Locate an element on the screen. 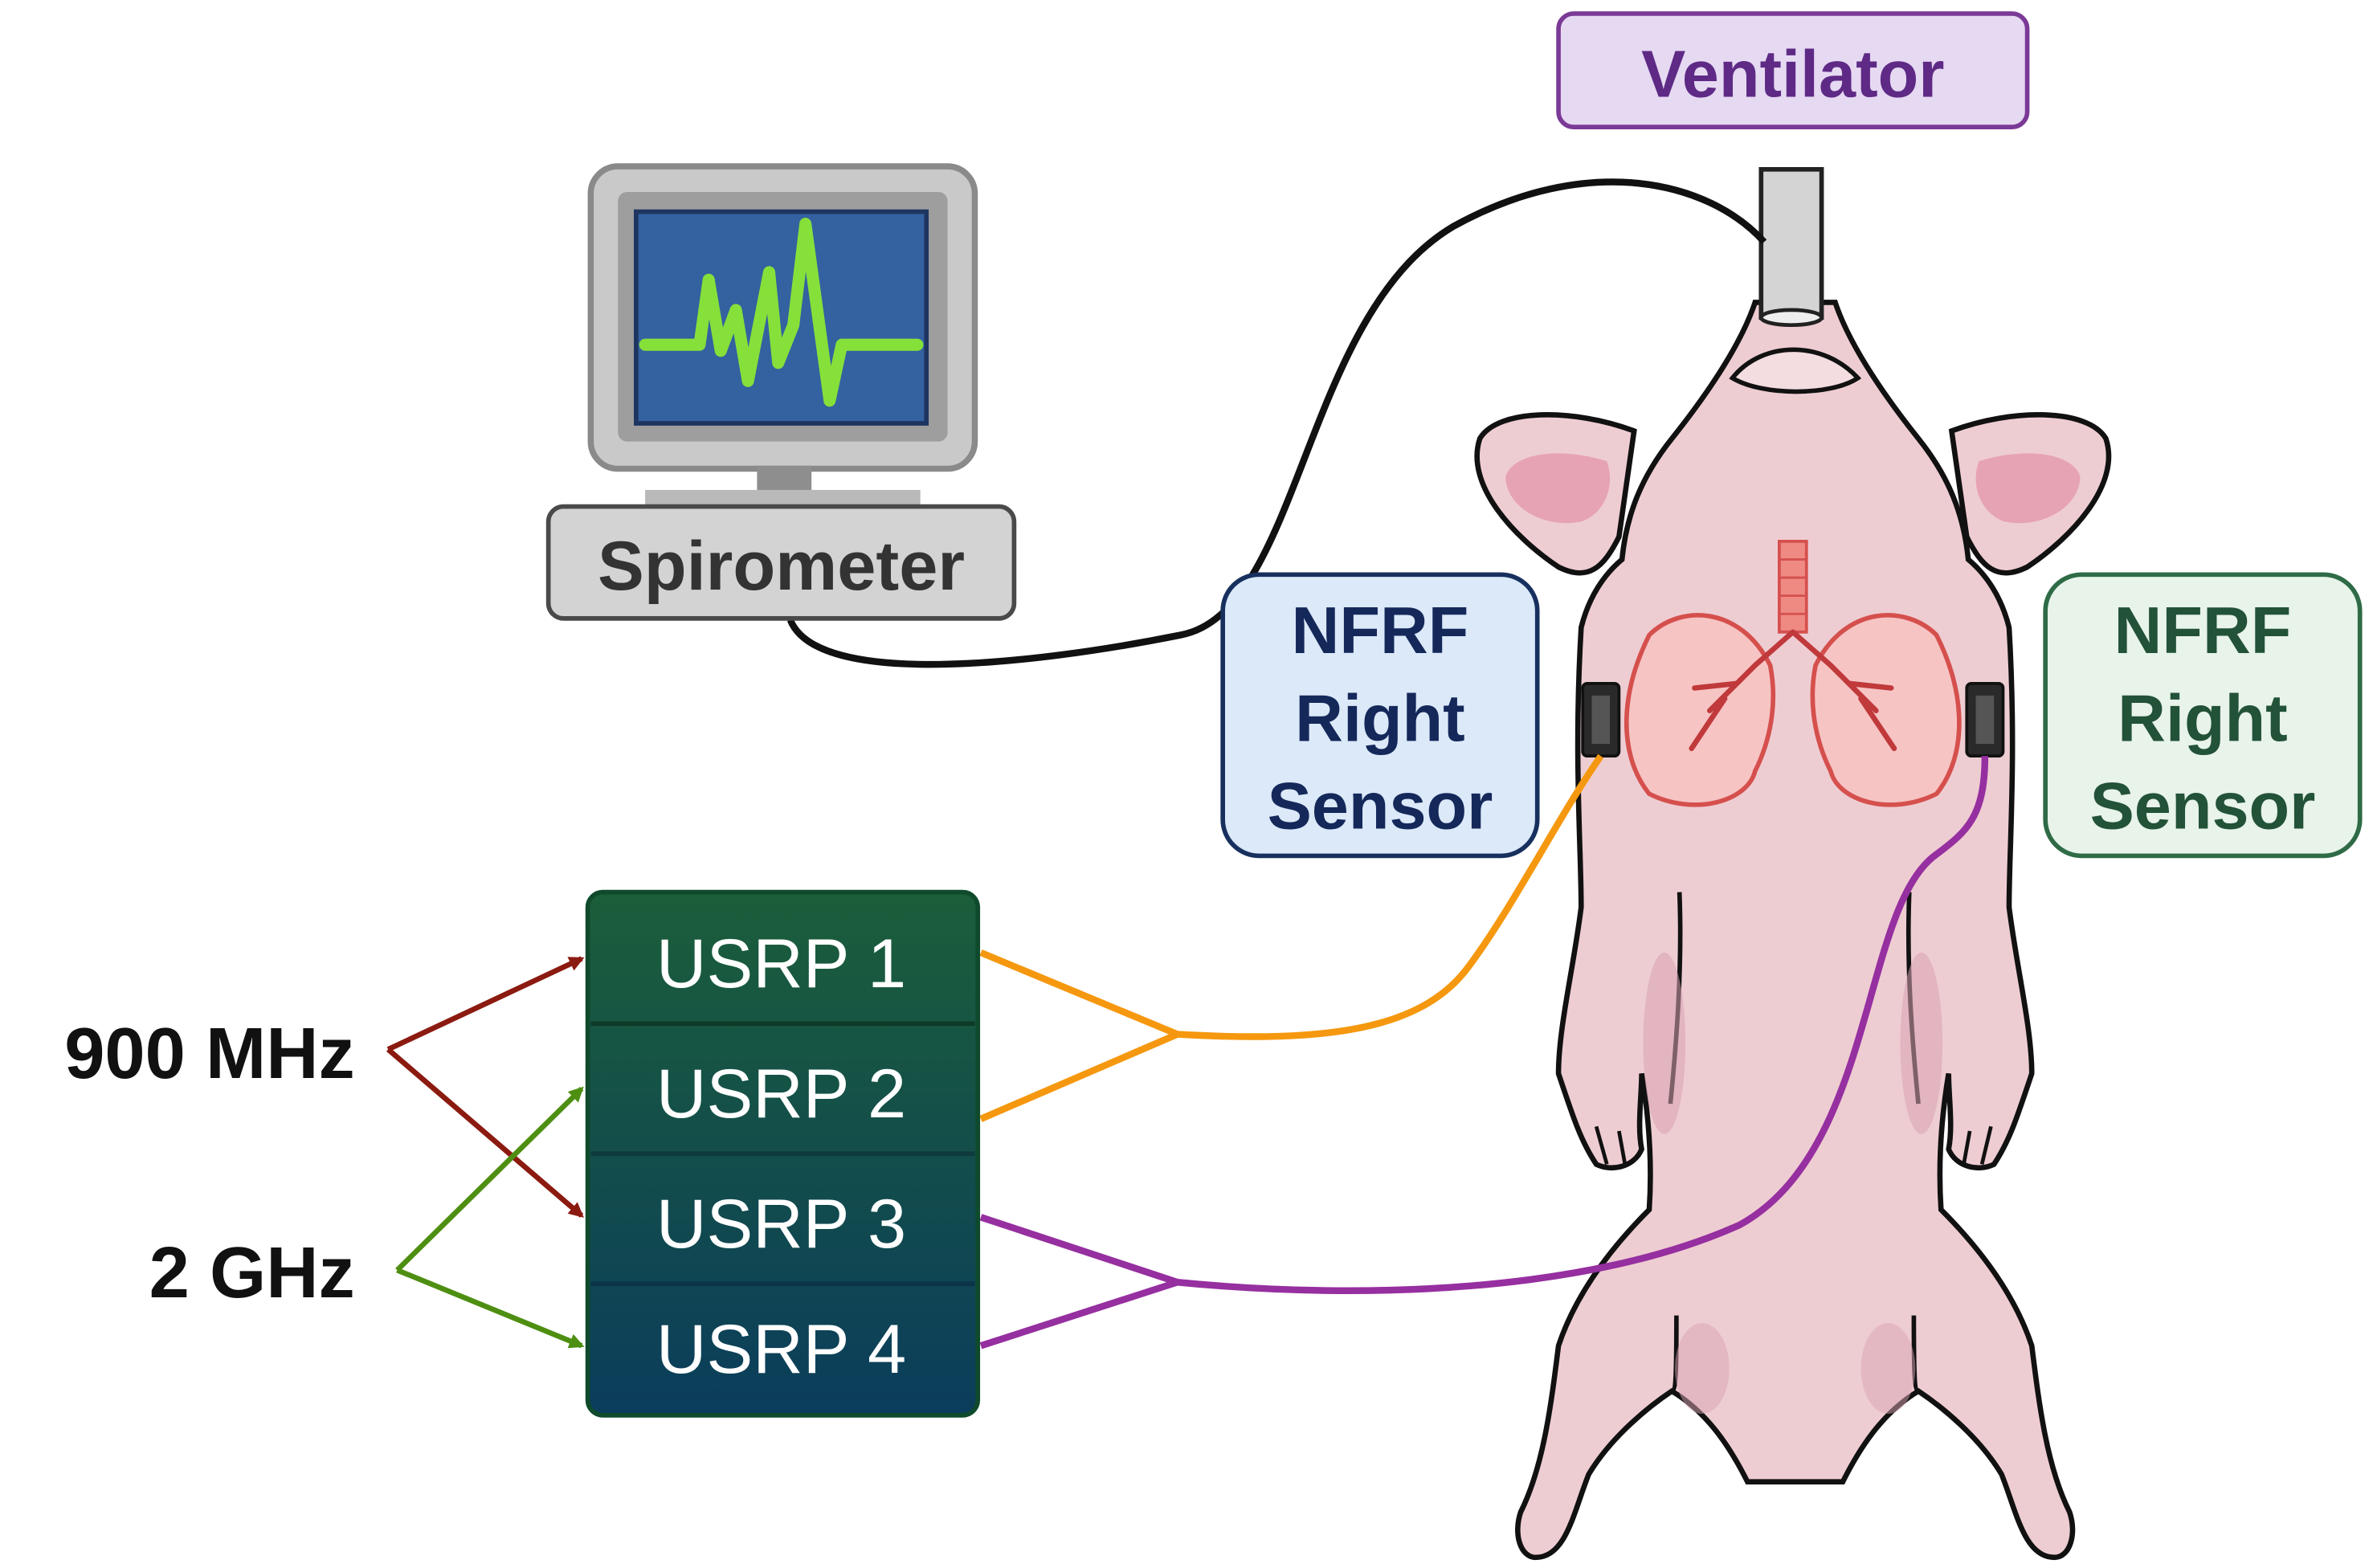 The image size is (2373, 1568). ventilator-tube is located at coordinates (1791, 248).